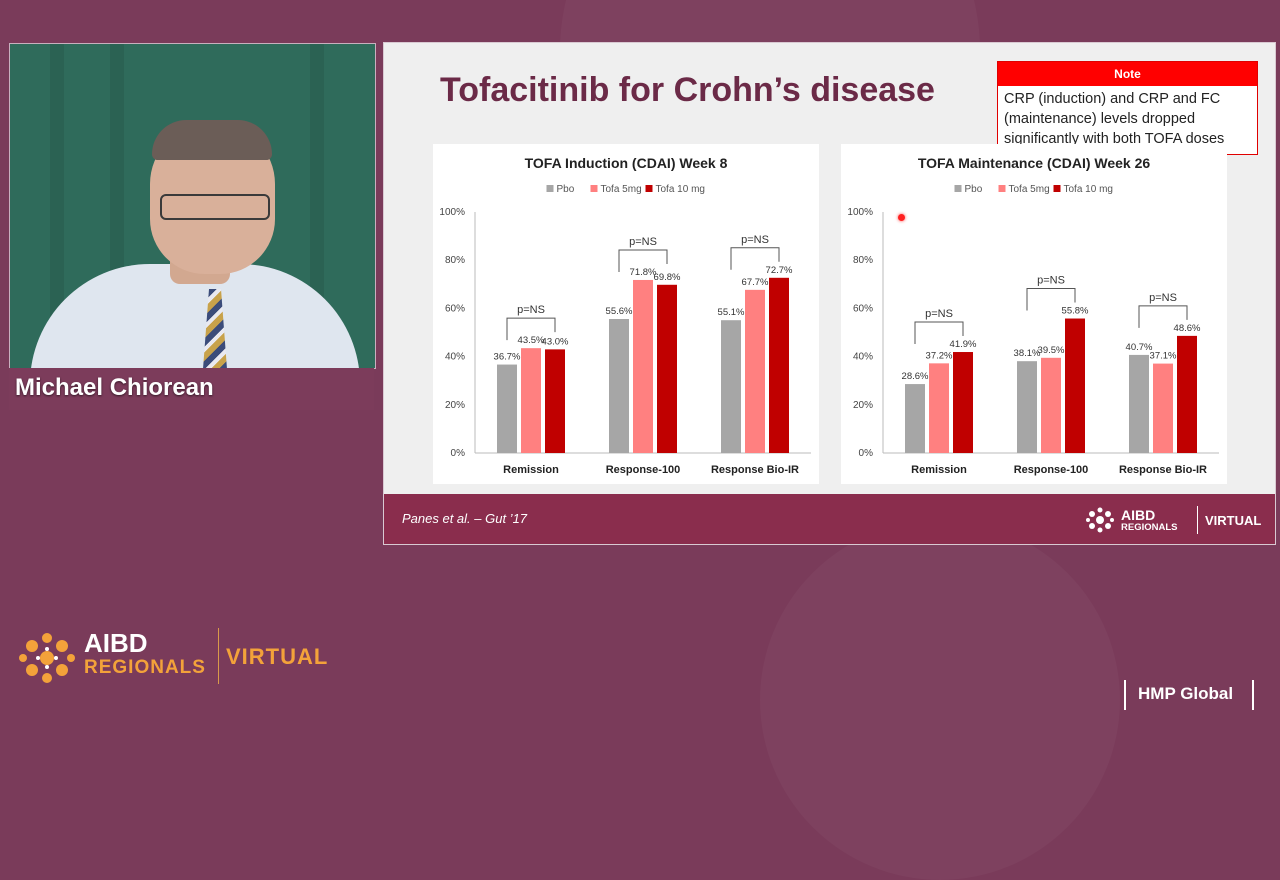  I want to click on conference-logo: AIBD REGIONALS VIRTUAL, so click(183, 658).